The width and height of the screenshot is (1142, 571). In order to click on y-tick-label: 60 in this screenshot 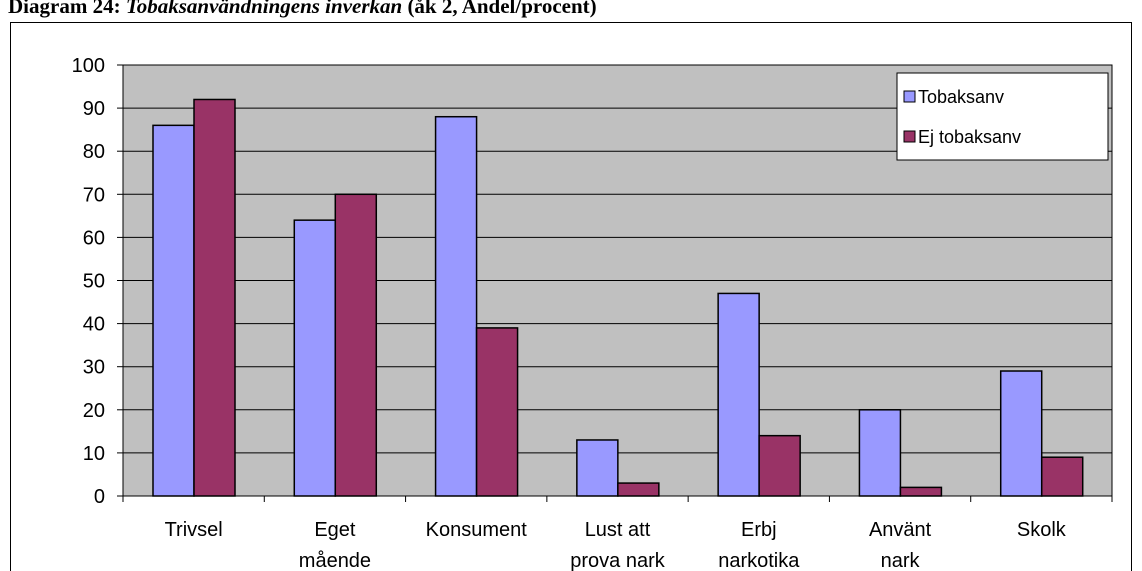, I will do `click(94, 238)`.